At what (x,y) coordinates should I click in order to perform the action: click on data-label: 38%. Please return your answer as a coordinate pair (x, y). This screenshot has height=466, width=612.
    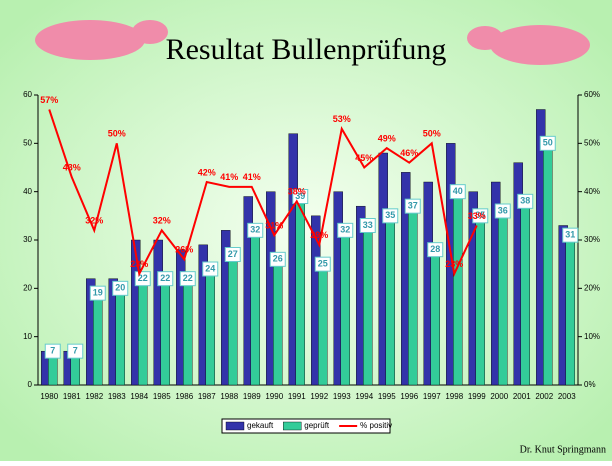
    Looking at the image, I should click on (297, 192).